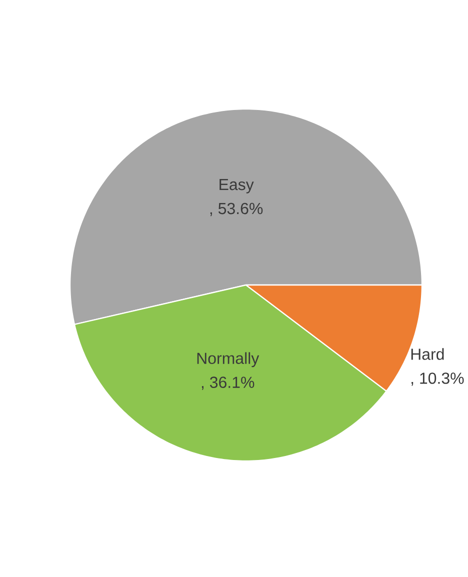 This screenshot has width=468, height=577. Describe the element at coordinates (237, 186) in the screenshot. I see `slice-label: Easy` at that location.